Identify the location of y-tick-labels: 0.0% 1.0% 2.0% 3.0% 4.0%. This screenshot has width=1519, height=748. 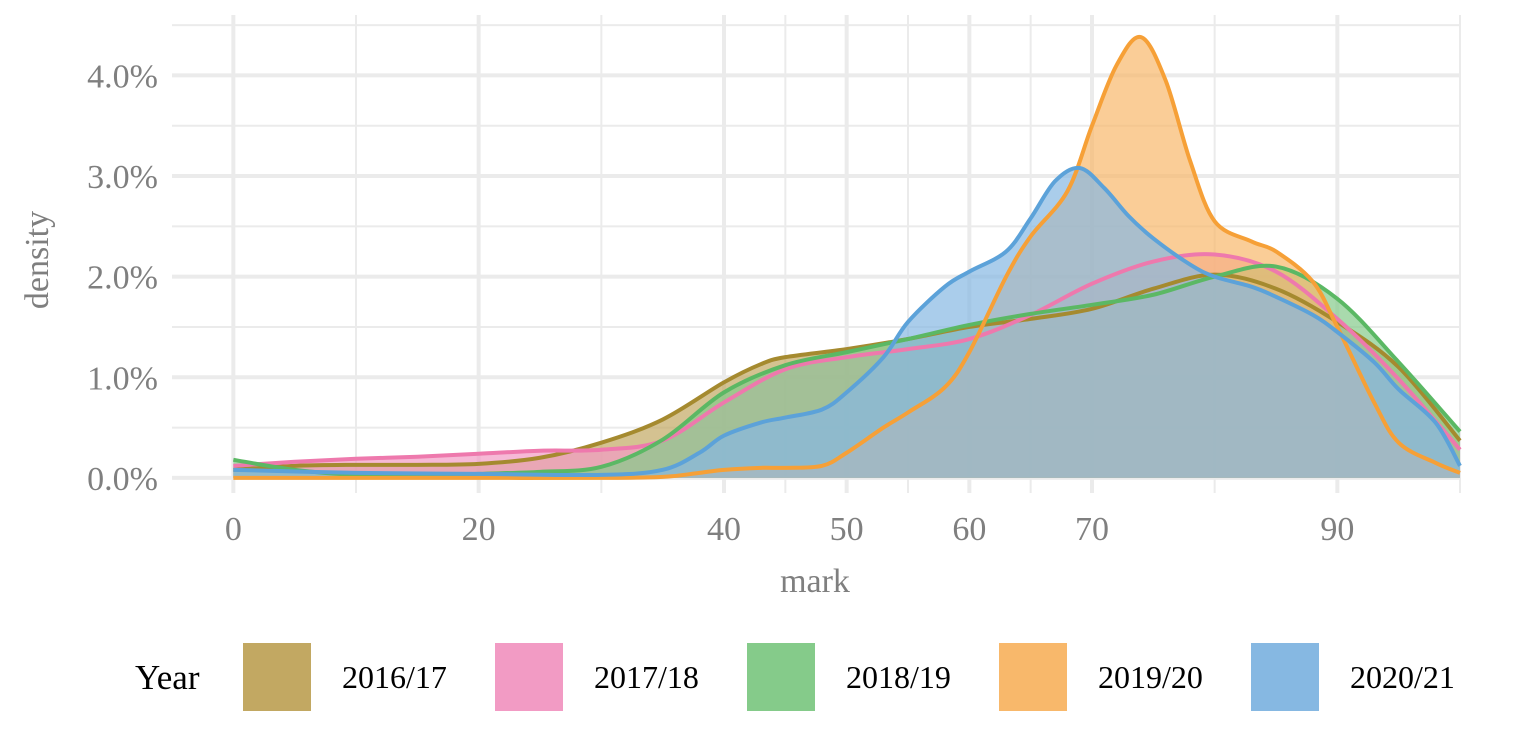
(122, 278).